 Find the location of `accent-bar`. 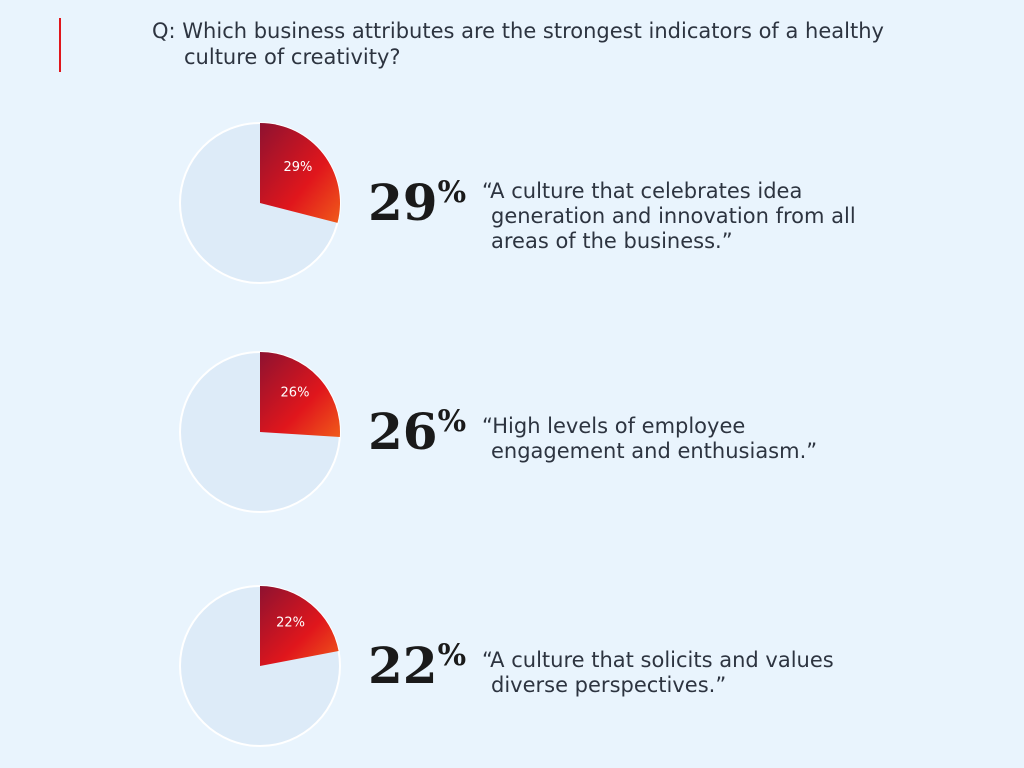

accent-bar is located at coordinates (60, 45).